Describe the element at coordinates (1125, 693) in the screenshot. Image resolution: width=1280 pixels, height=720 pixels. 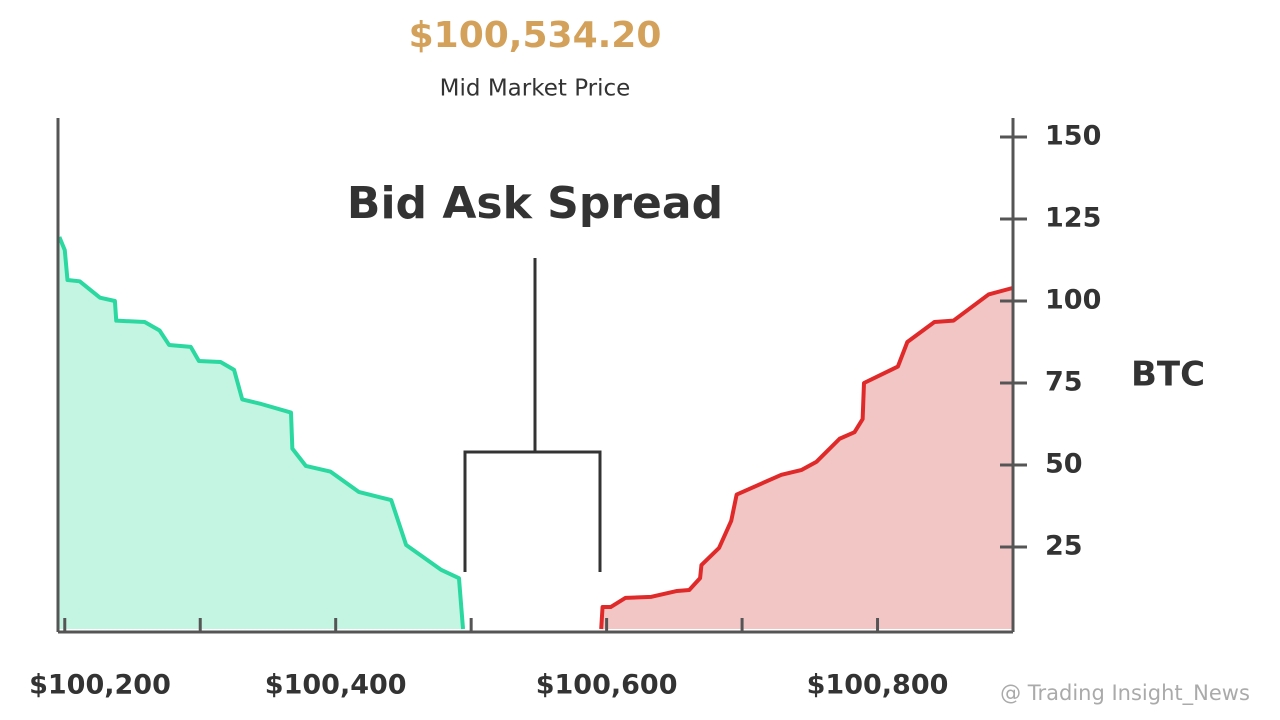
I see `watermark: @ Trading Insight_News` at that location.